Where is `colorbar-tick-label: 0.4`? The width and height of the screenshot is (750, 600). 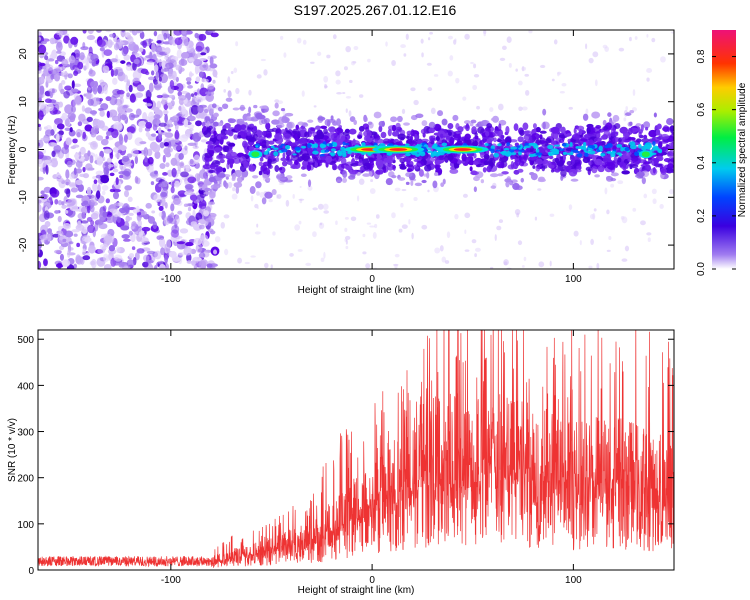 colorbar-tick-label: 0.4 is located at coordinates (701, 162).